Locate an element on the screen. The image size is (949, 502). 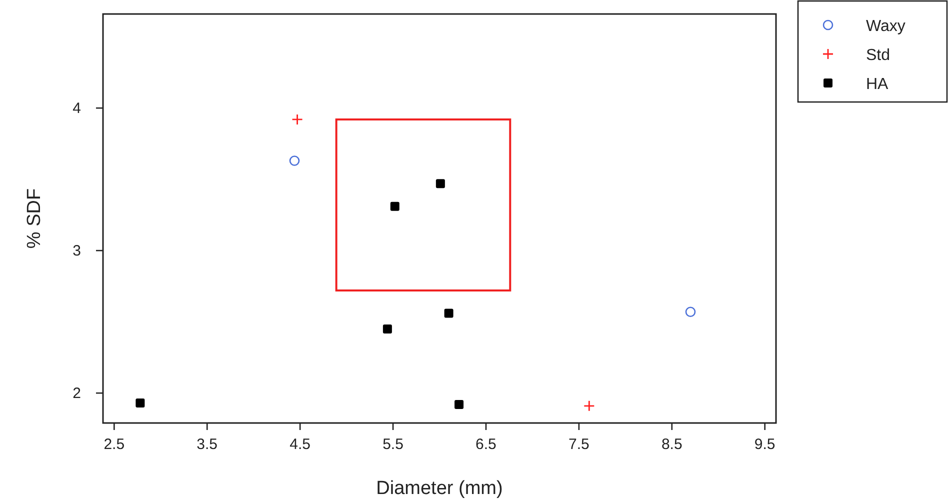
legend-label: Std is located at coordinates (878, 55).